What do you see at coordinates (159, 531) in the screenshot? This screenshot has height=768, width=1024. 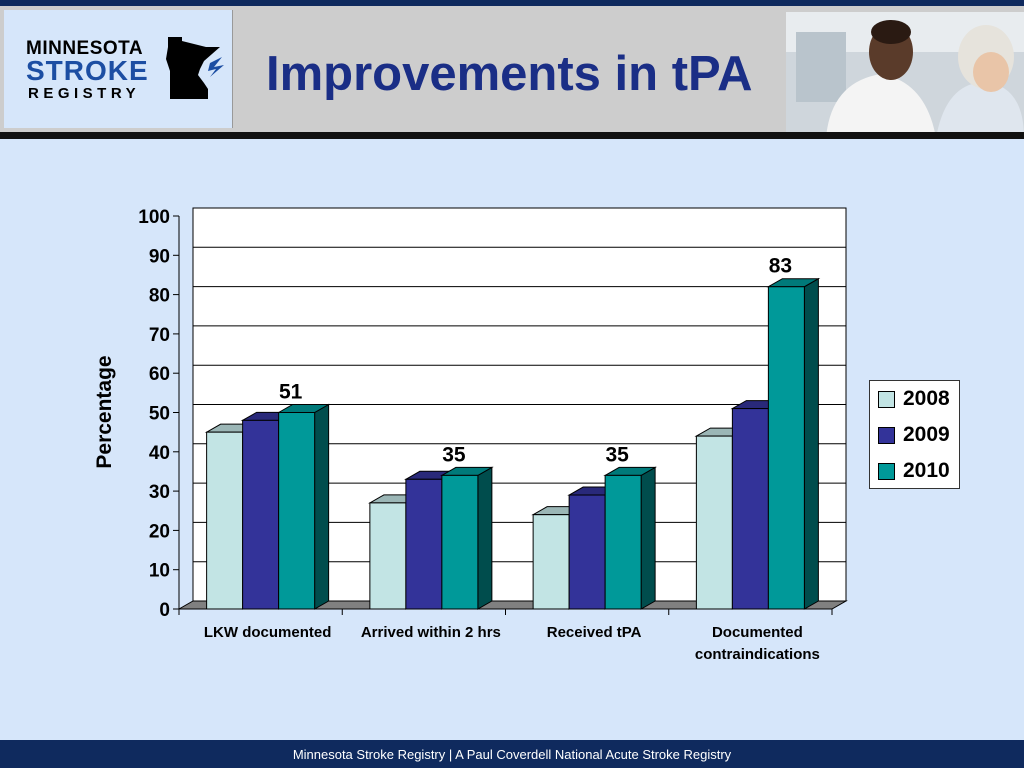 I see `y-tick-label: 20` at bounding box center [159, 531].